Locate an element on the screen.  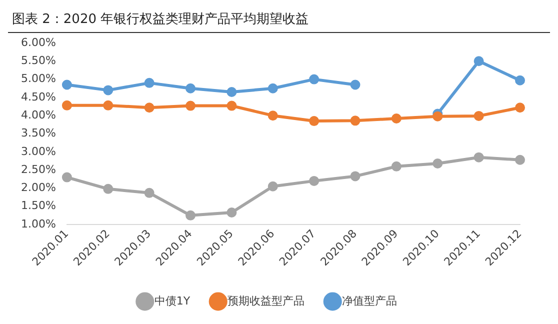
y-tick-label: 2.00% is located at coordinates (38, 187).